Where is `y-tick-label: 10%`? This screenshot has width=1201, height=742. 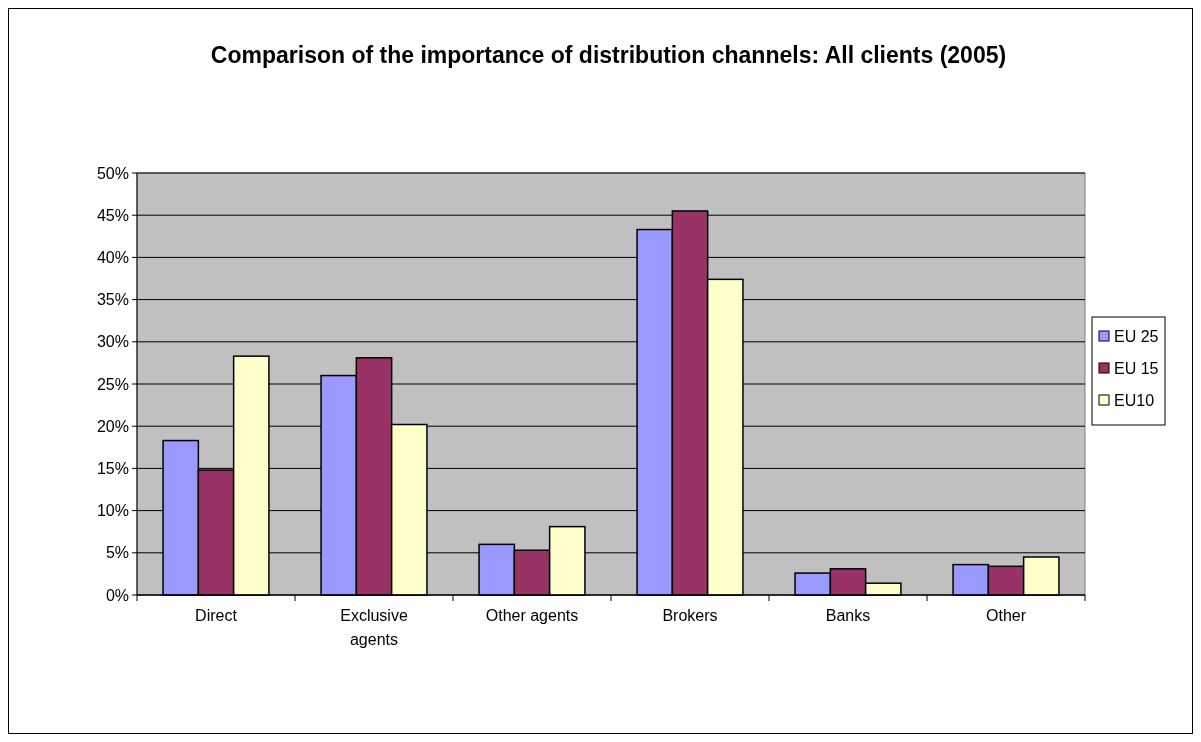
y-tick-label: 10% is located at coordinates (112, 511).